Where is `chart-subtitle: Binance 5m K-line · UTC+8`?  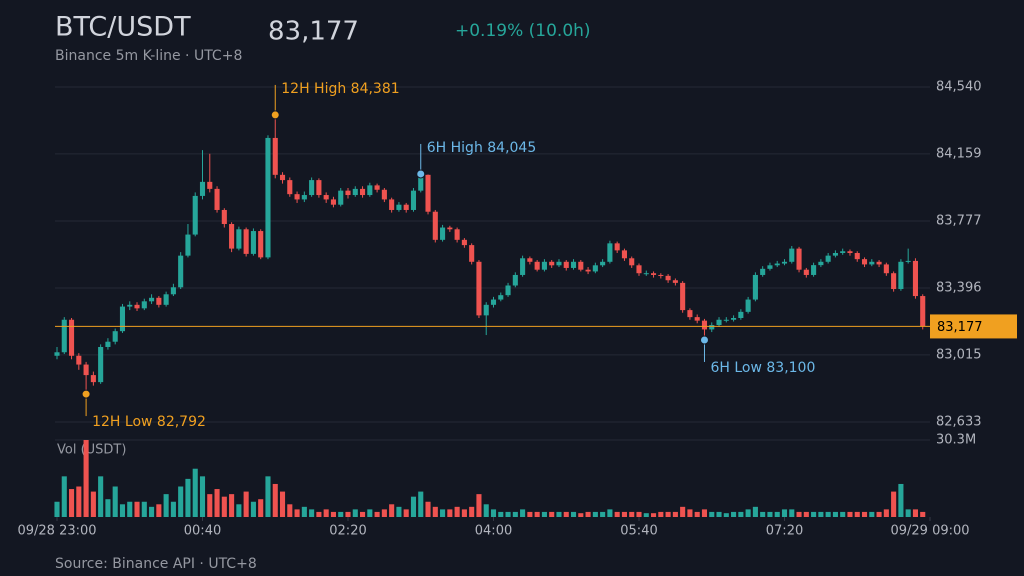
chart-subtitle: Binance 5m K-line · UTC+8 is located at coordinates (148, 56).